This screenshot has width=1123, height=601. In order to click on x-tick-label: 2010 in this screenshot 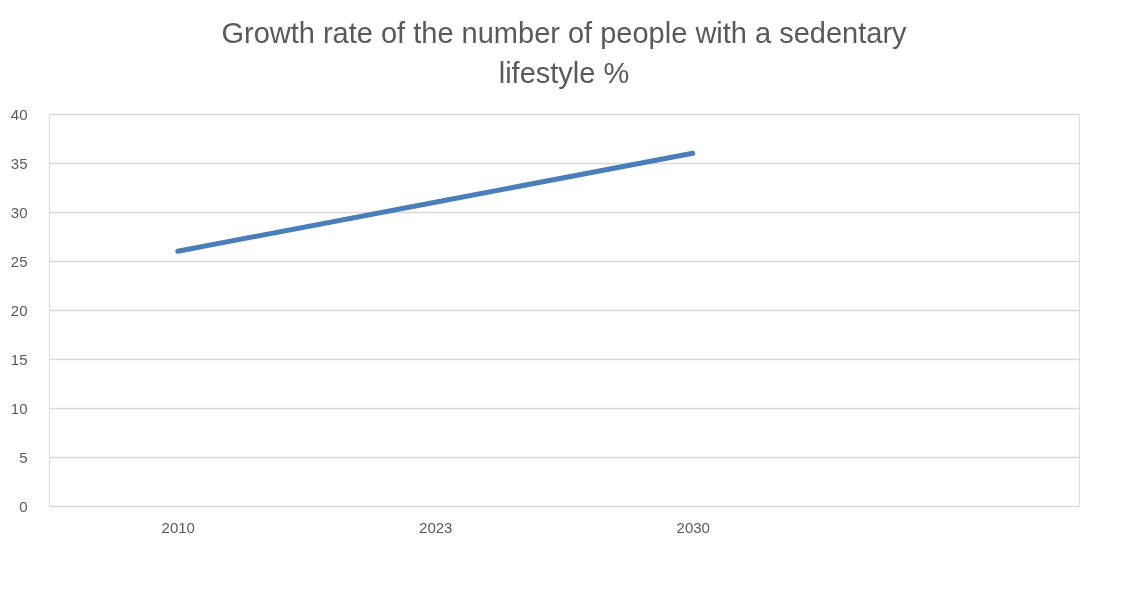, I will do `click(178, 527)`.